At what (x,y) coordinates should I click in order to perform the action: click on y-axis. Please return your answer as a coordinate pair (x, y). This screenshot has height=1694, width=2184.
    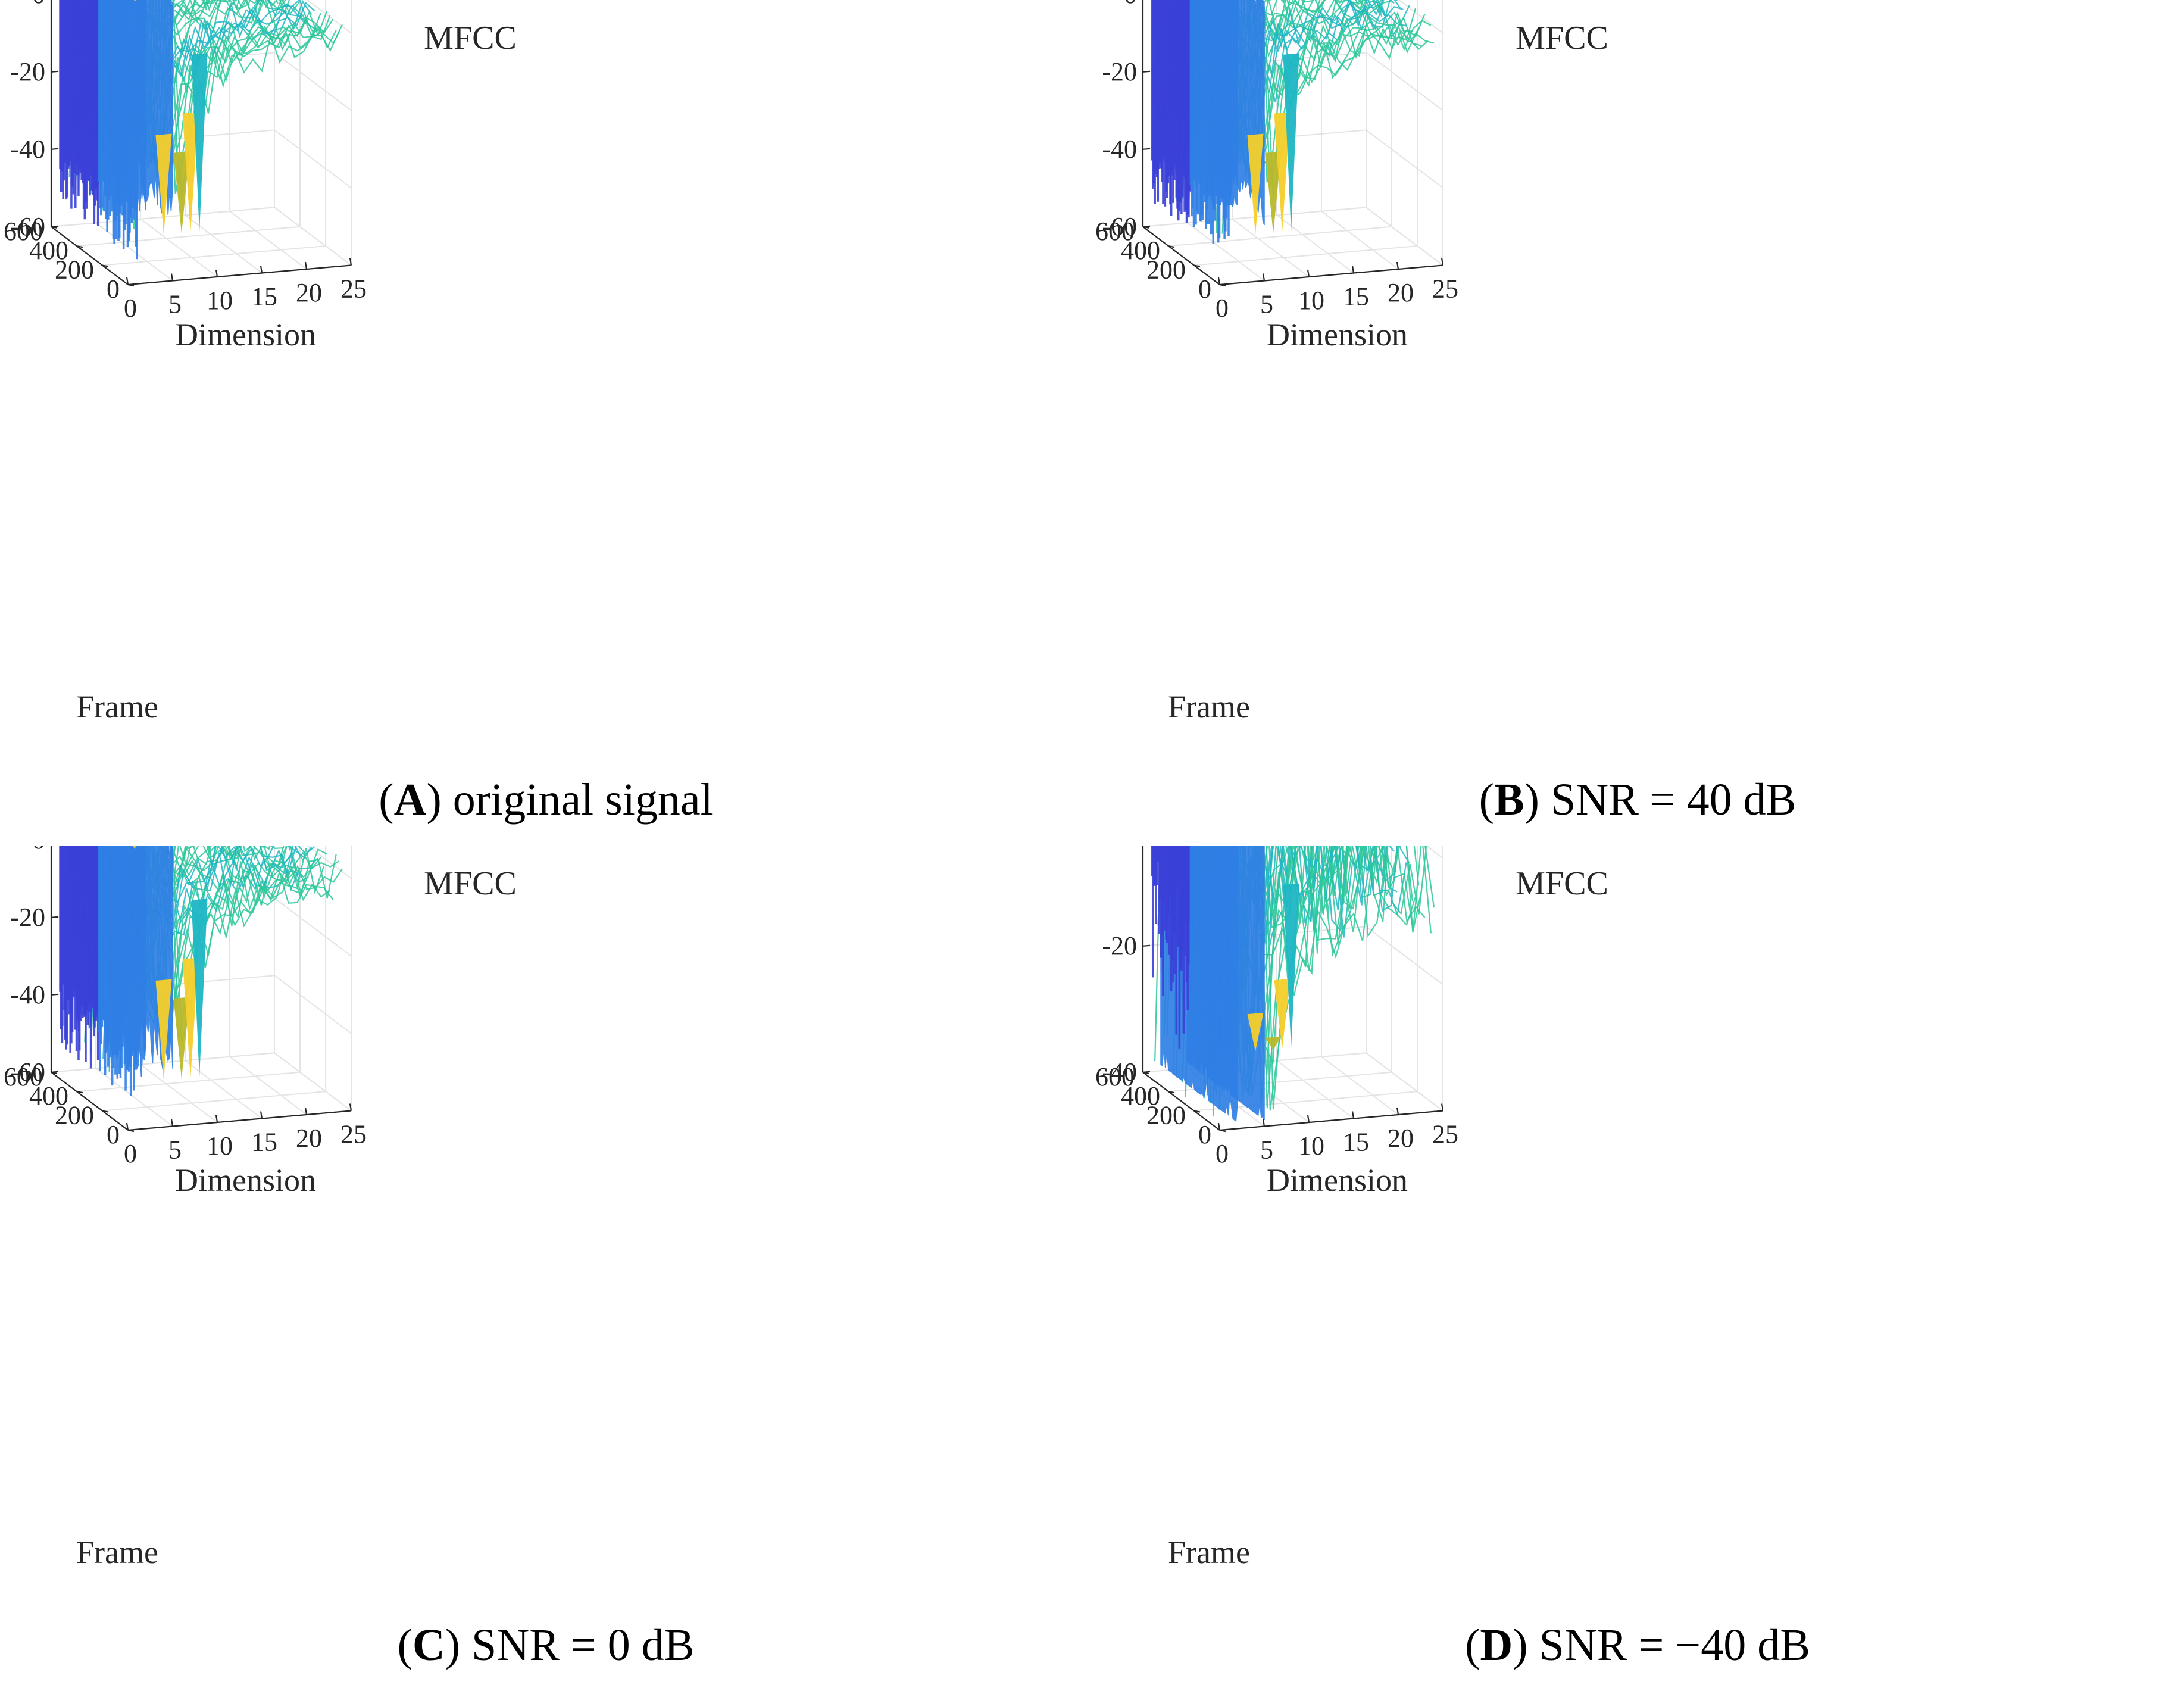
    Looking at the image, I should click on (90, 1101).